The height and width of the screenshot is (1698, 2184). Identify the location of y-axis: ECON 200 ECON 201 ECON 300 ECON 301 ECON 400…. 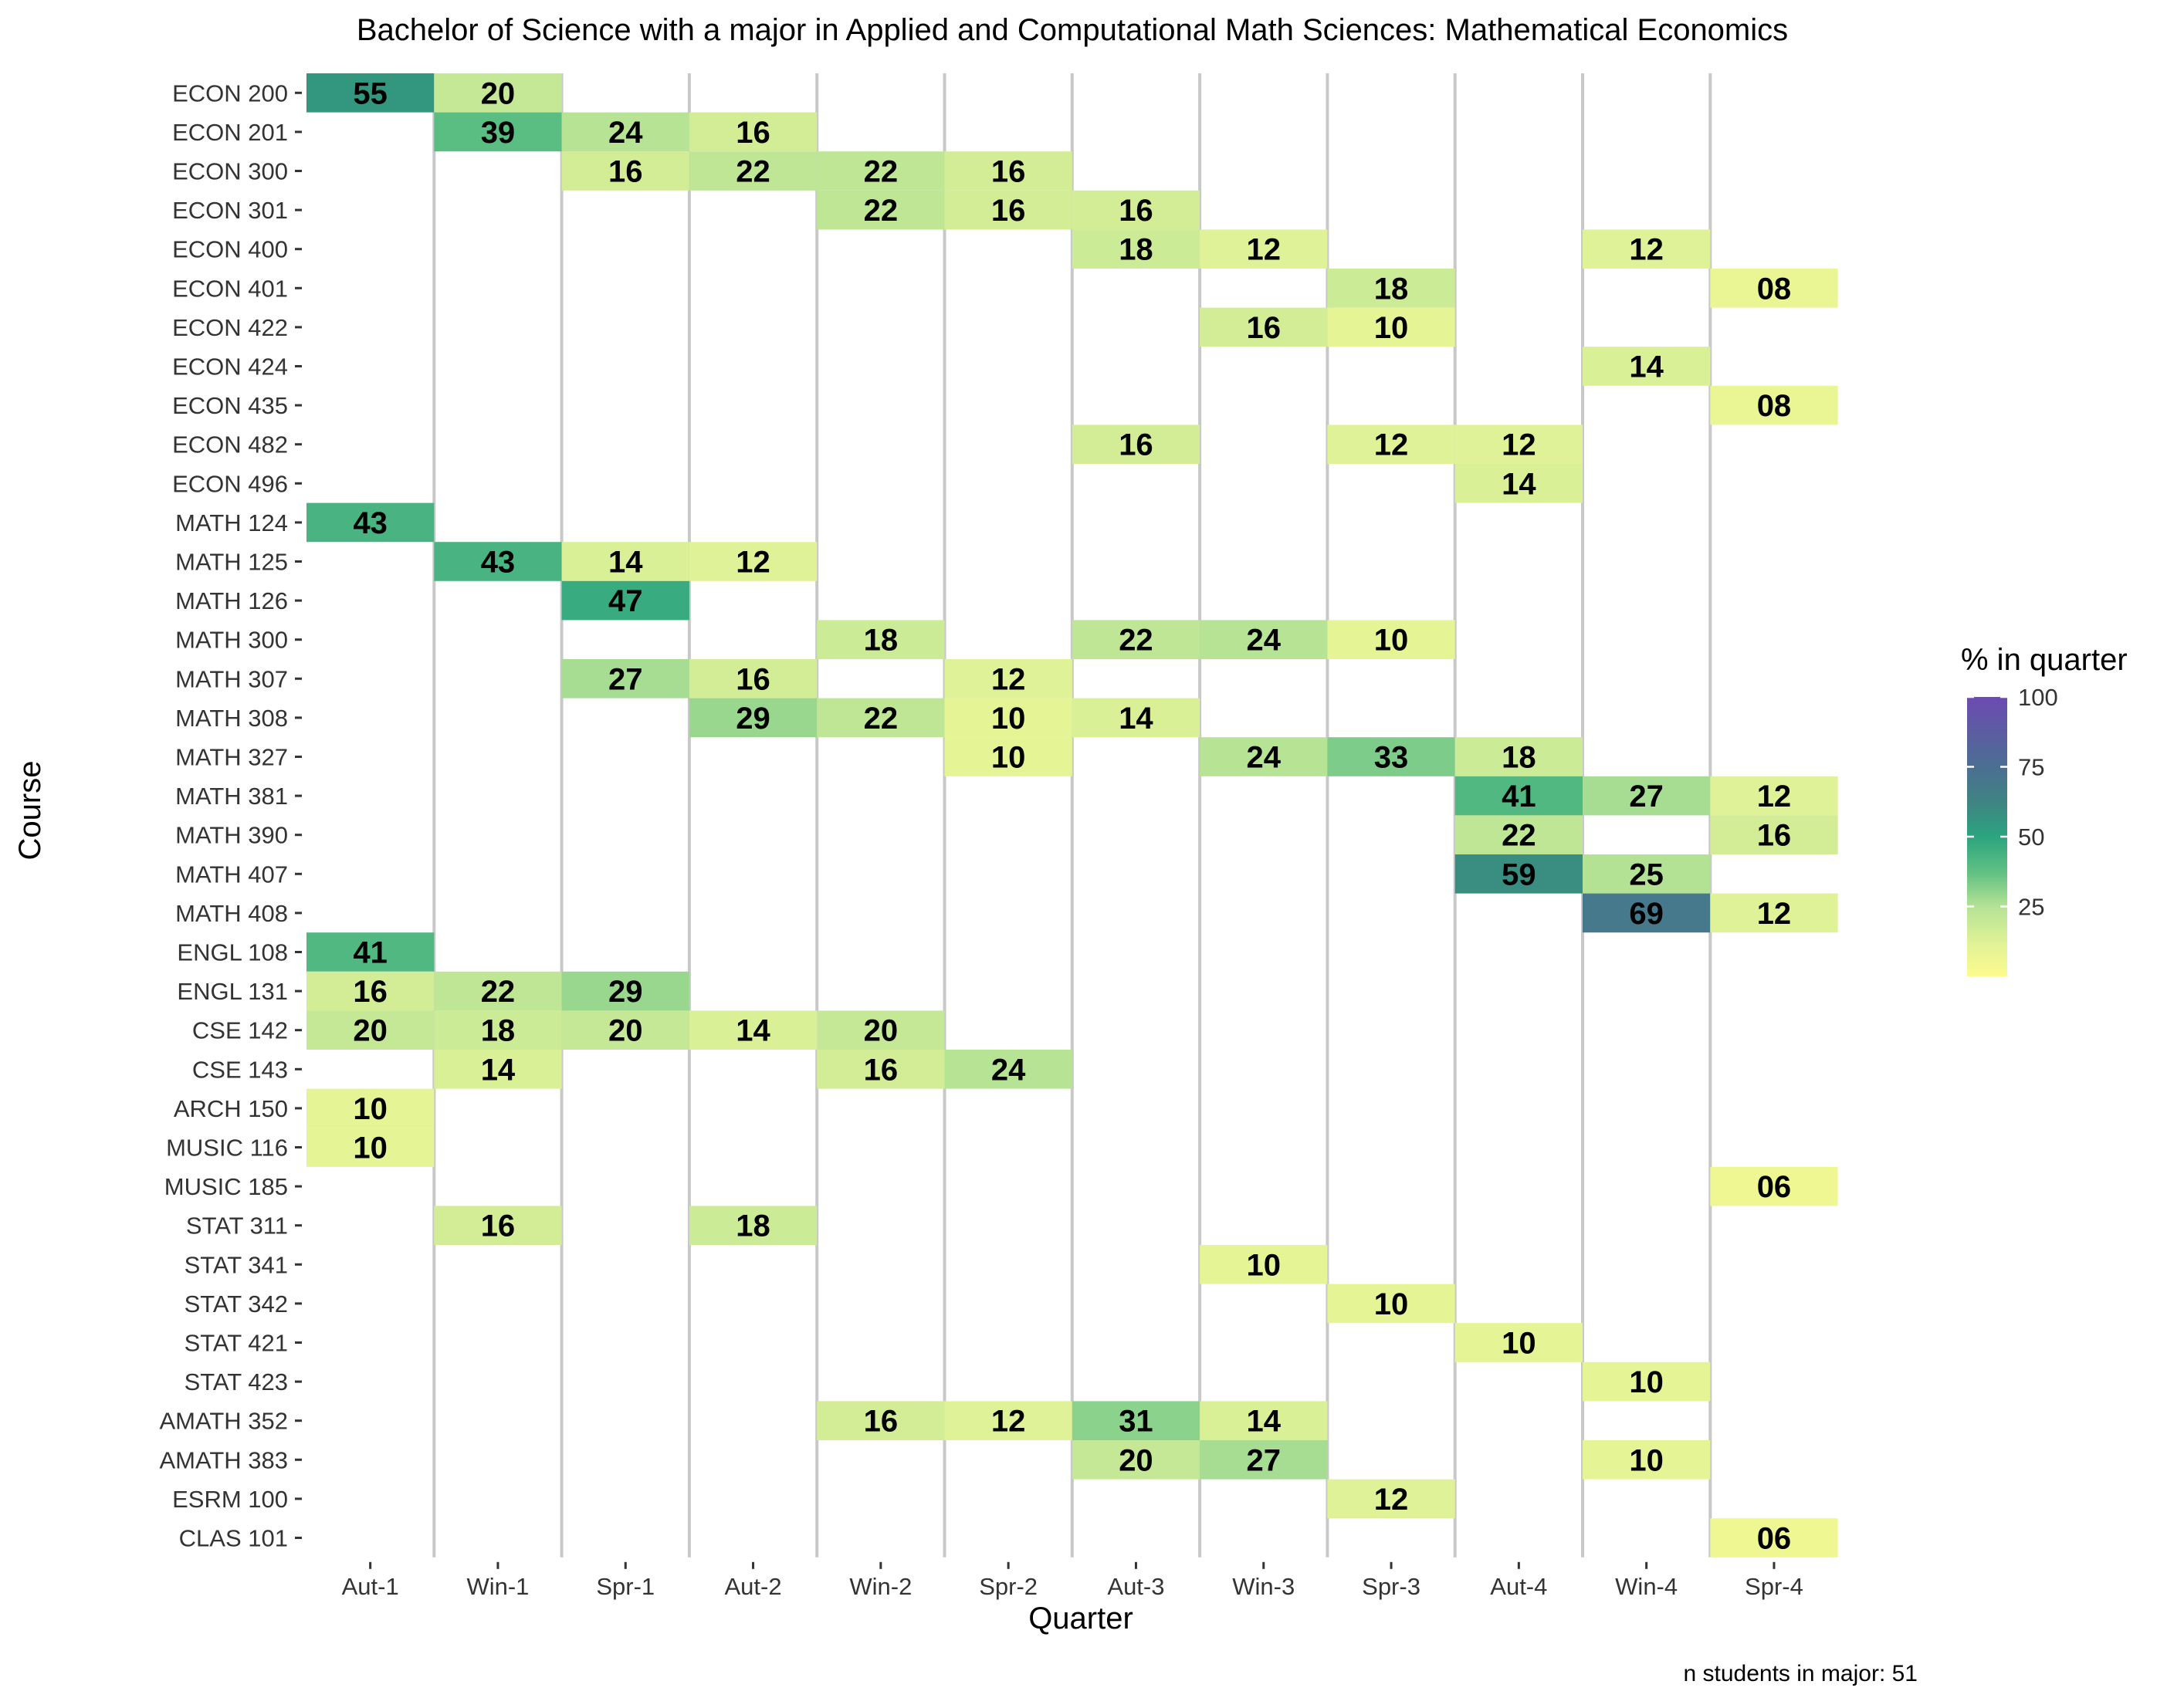
(230, 816).